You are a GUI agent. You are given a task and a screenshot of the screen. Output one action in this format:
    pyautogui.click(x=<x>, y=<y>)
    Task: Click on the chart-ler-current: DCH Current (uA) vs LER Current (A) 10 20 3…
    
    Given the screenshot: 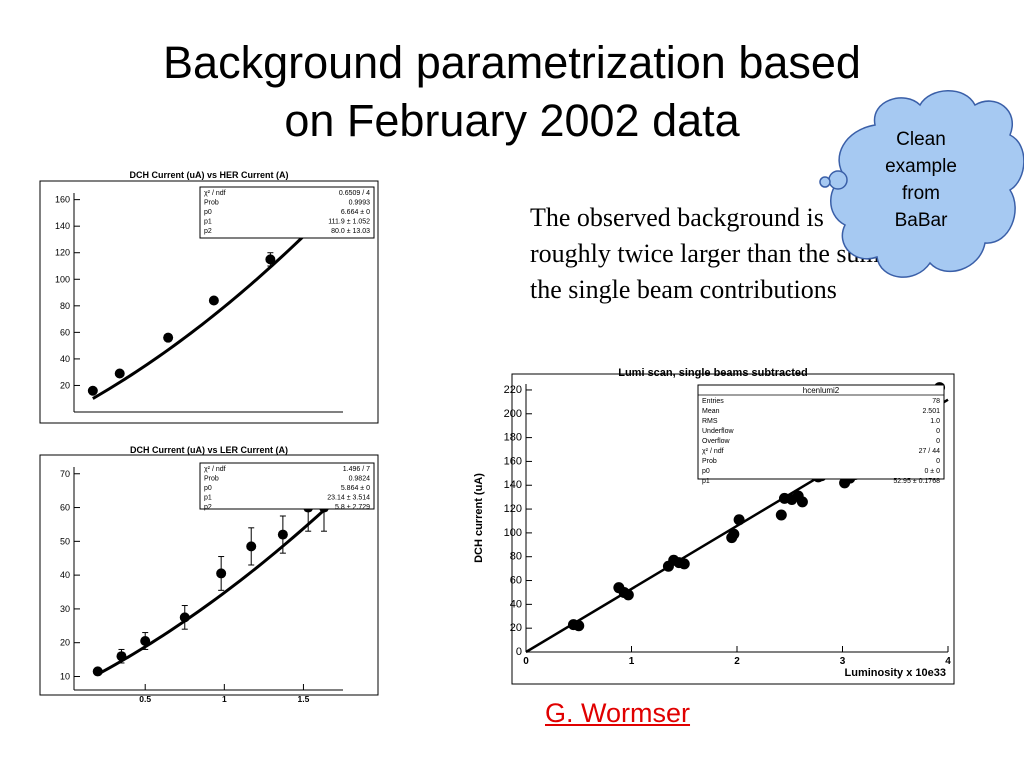 What is the action you would take?
    pyautogui.click(x=210, y=575)
    